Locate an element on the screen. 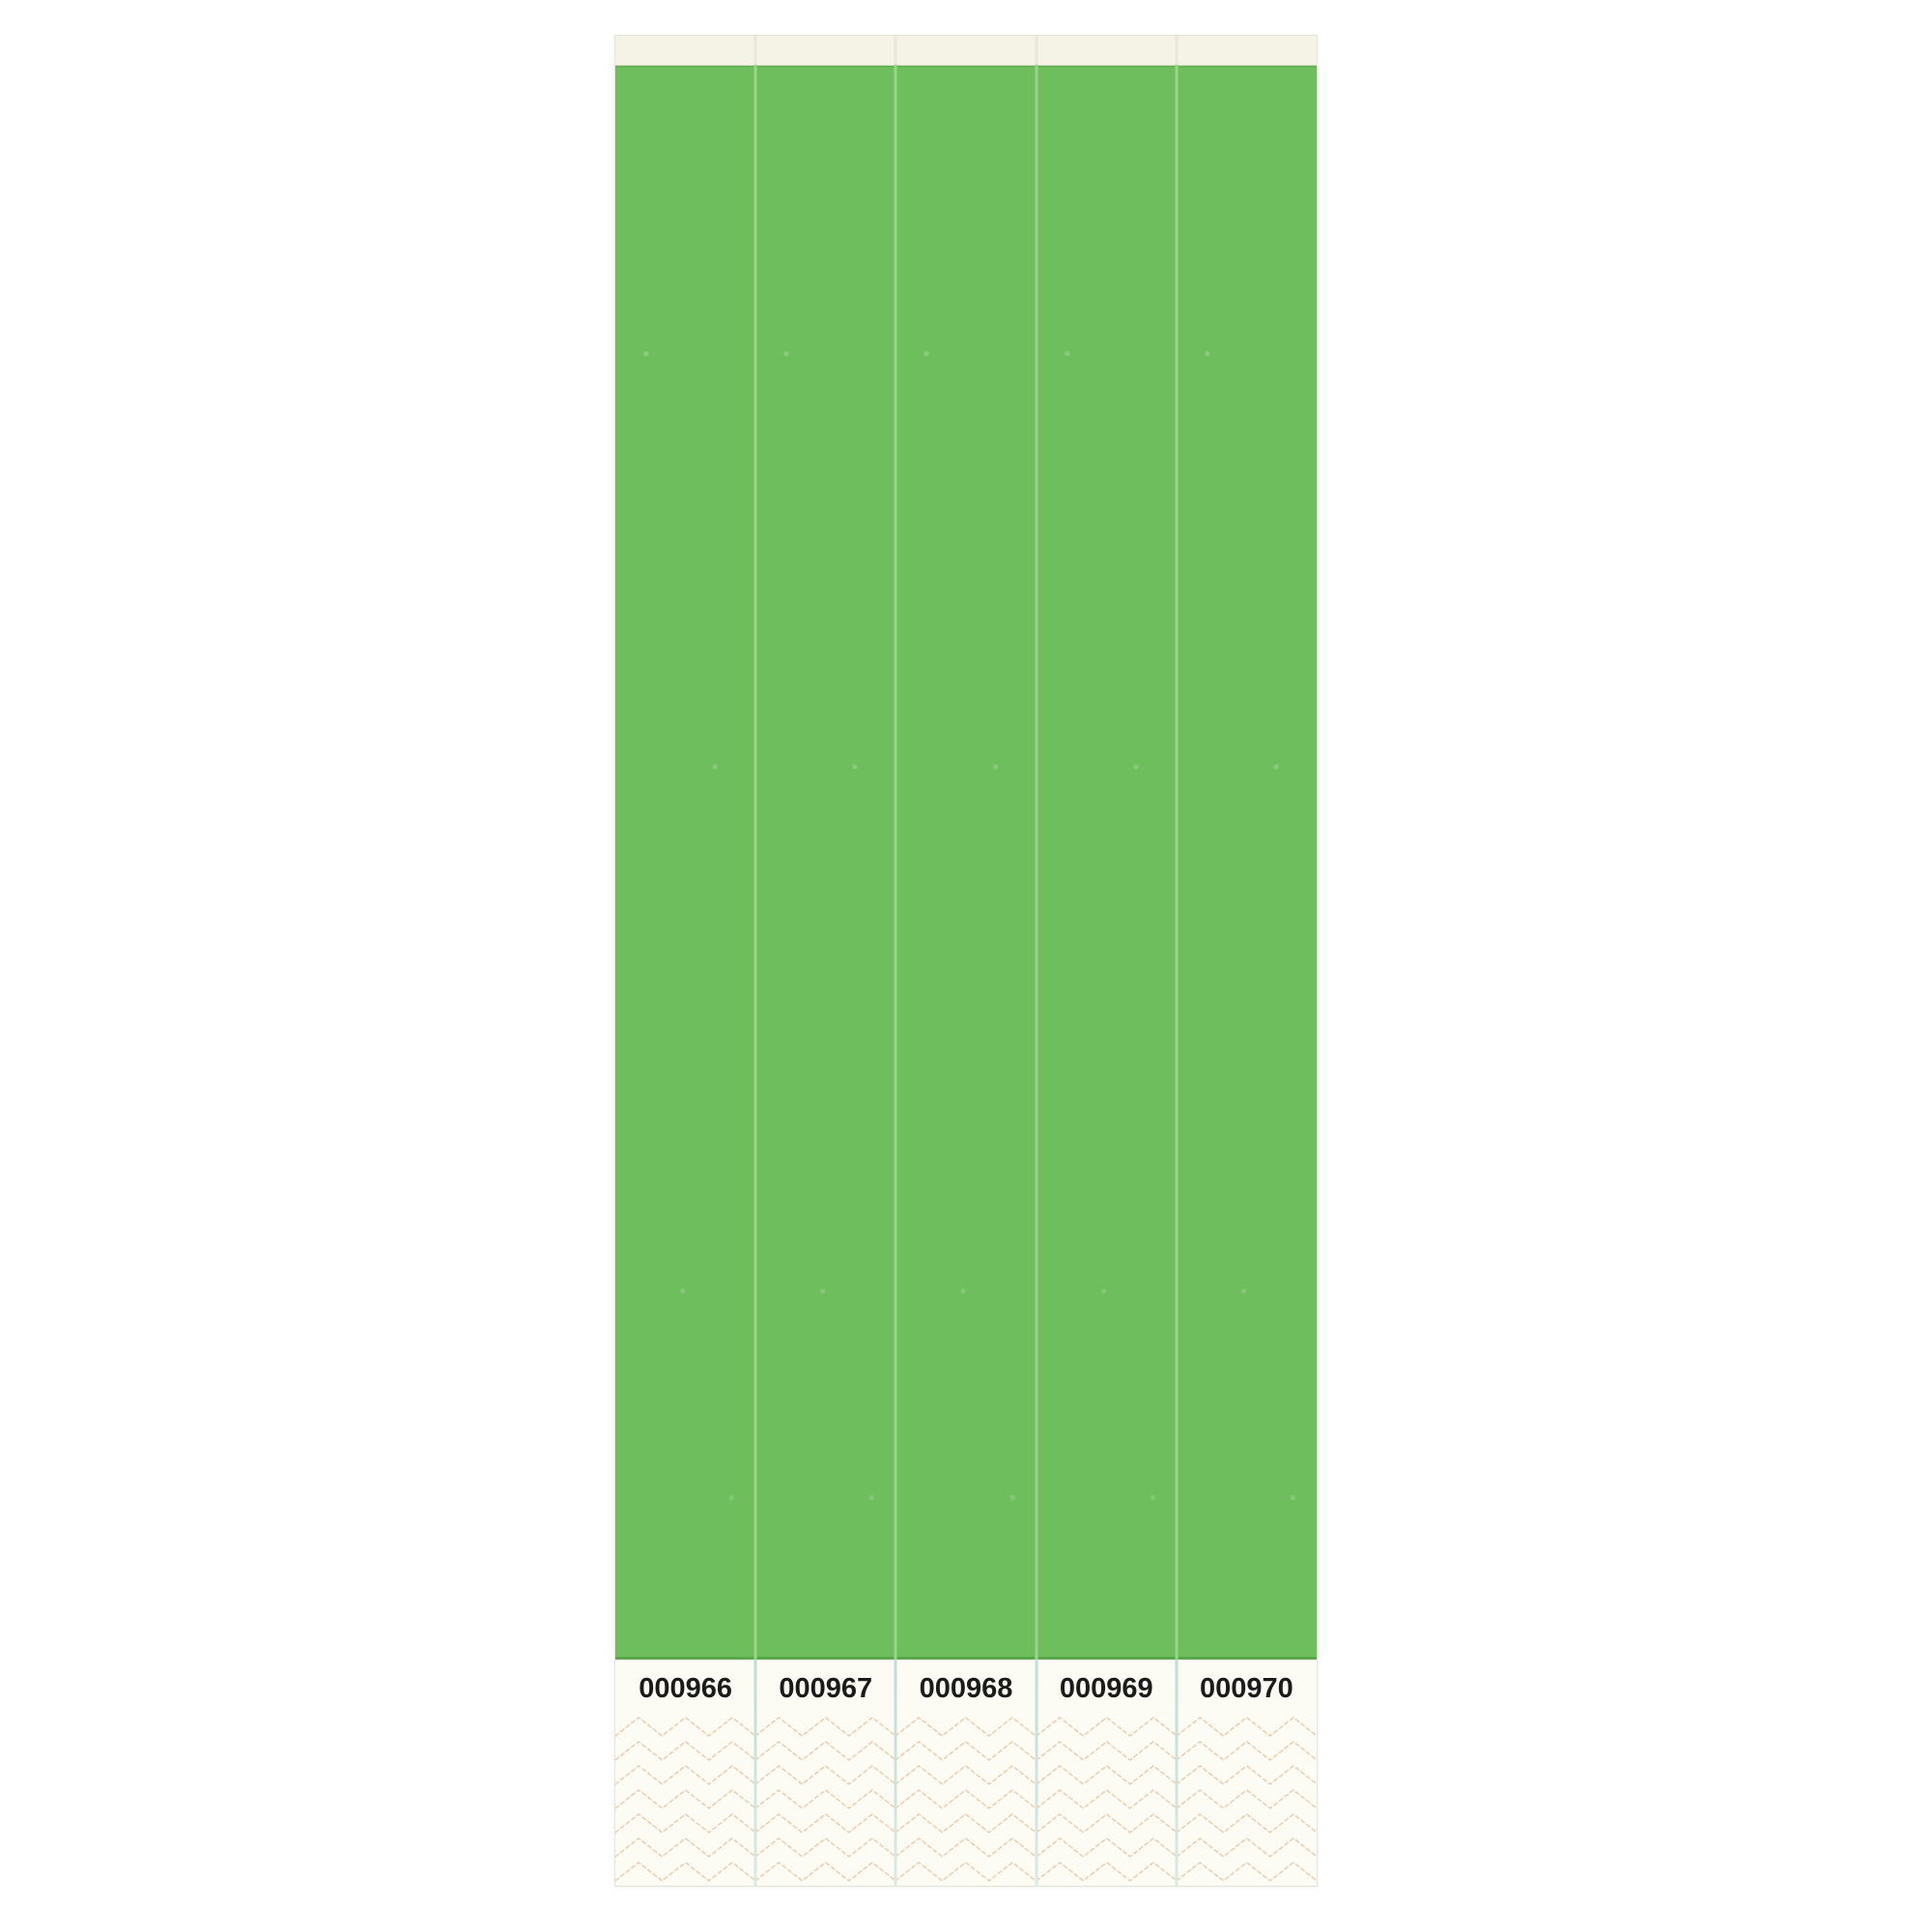 The image size is (1932, 1932). serial-number: 000970 is located at coordinates (1246, 1688).